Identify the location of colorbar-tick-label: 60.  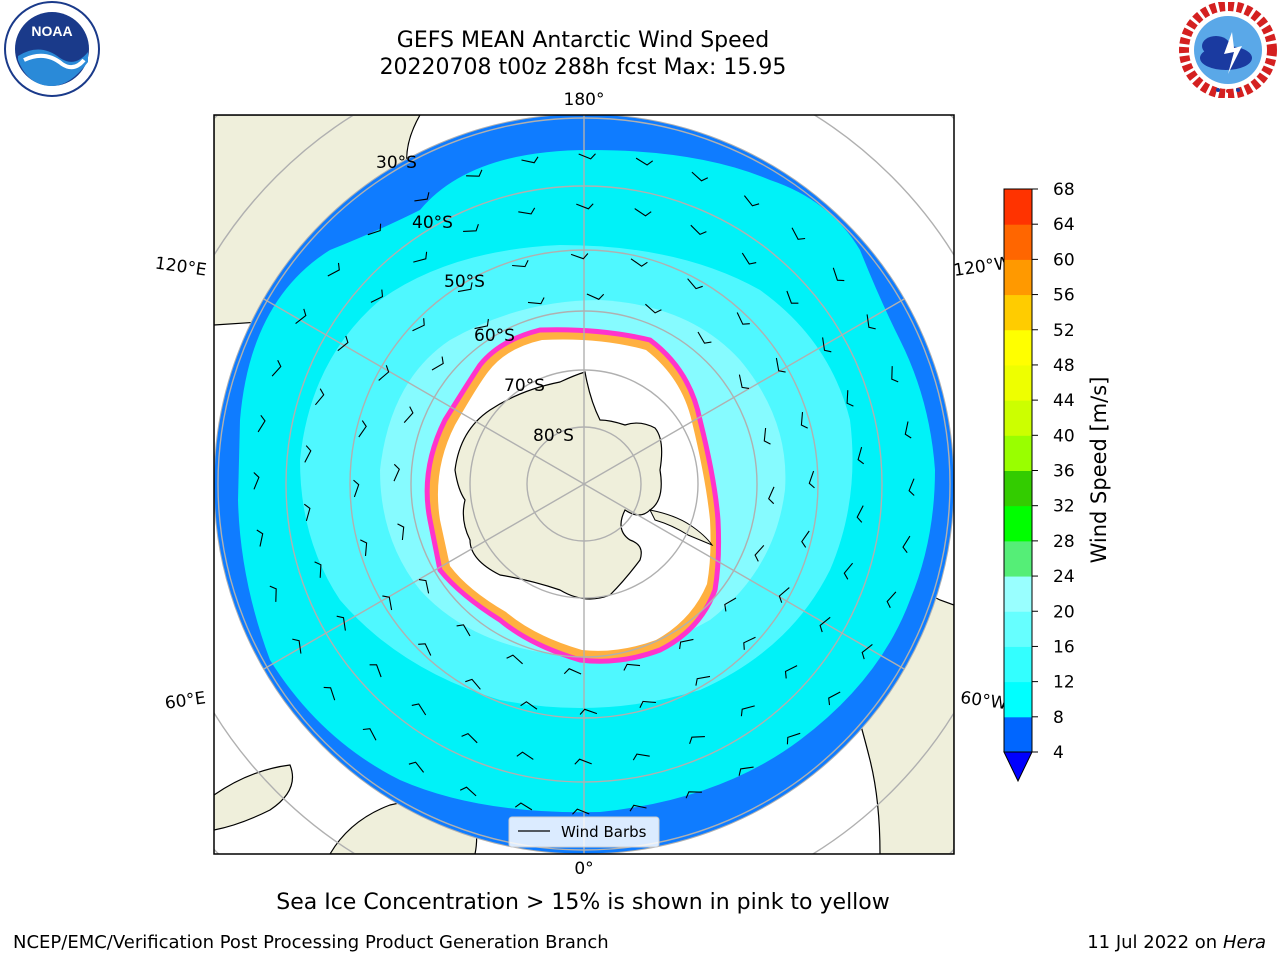
(1064, 260).